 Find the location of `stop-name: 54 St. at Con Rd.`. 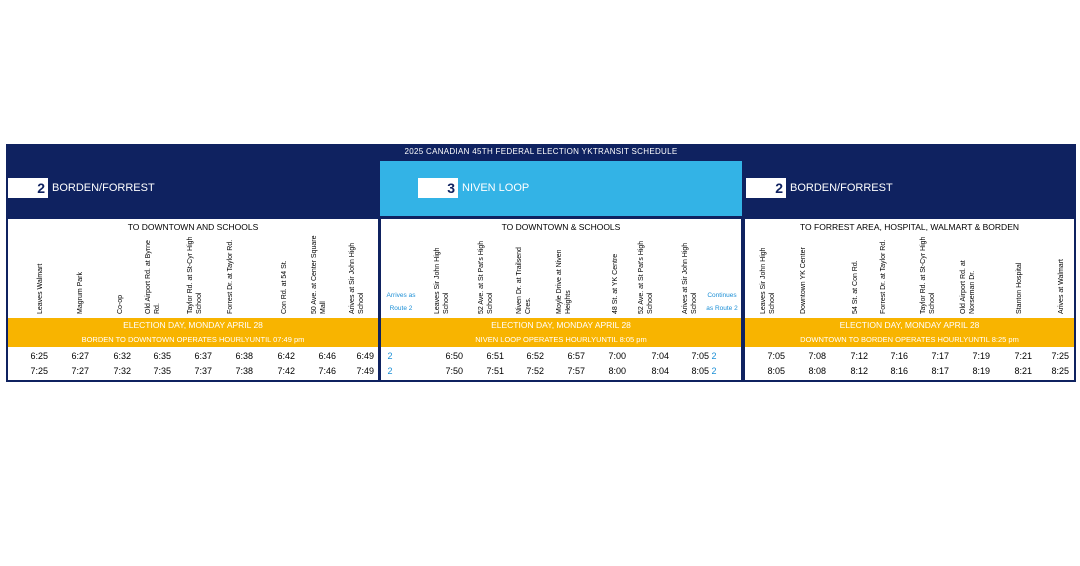

stop-name: 54 St. at Con Rd. is located at coordinates (855, 287).